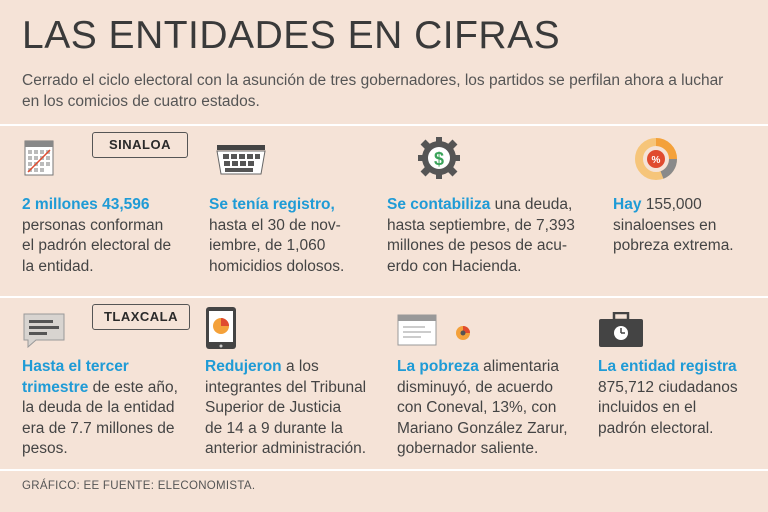 The image size is (768, 512). I want to click on briefcase-icon, so click(621, 332).